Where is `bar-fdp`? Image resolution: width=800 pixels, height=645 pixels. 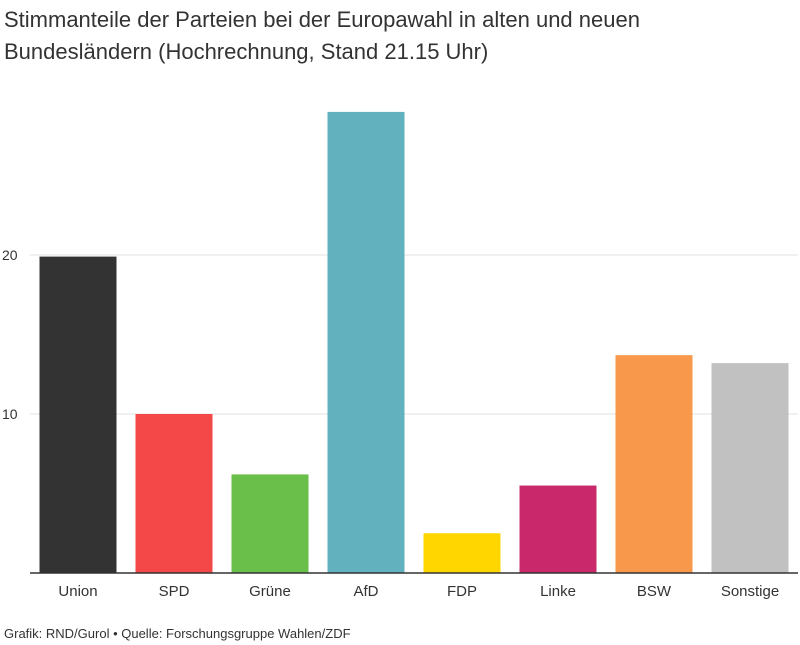 bar-fdp is located at coordinates (462, 553).